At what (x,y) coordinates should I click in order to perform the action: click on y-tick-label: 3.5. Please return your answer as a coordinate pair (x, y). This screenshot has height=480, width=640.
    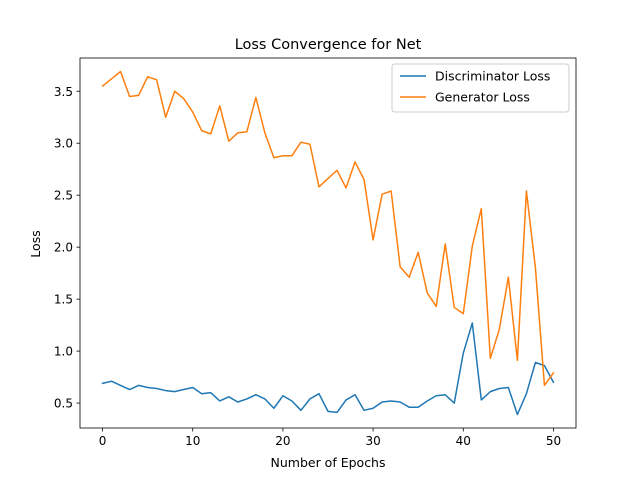
    Looking at the image, I should click on (63, 92).